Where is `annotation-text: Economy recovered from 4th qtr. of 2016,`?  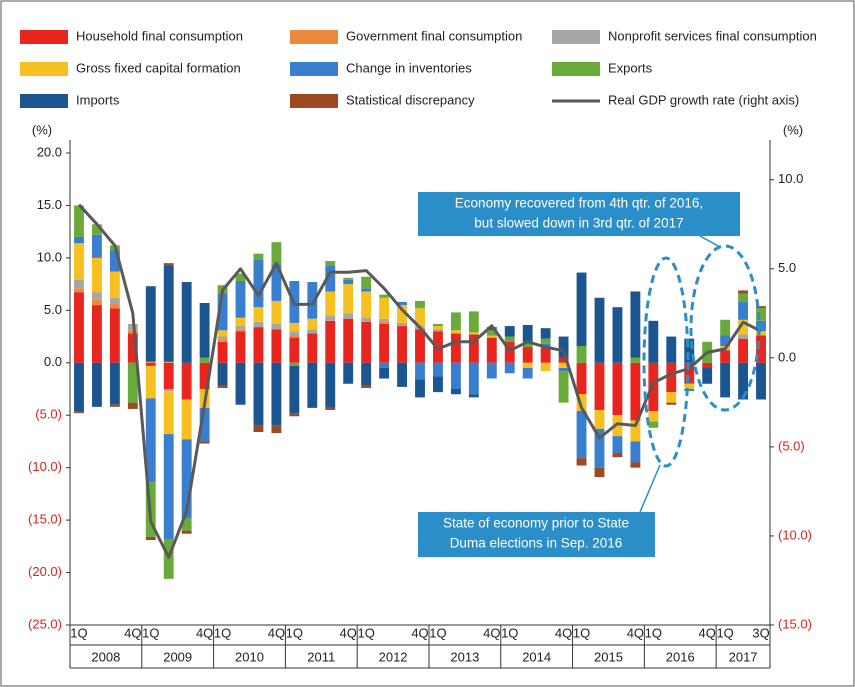 annotation-text: Economy recovered from 4th qtr. of 2016, is located at coordinates (579, 203).